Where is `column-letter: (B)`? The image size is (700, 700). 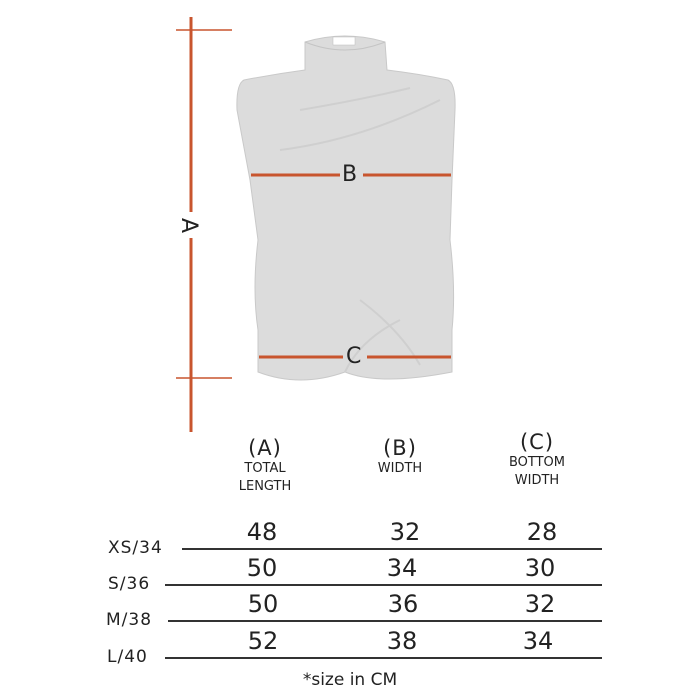 column-letter: (B) is located at coordinates (400, 448).